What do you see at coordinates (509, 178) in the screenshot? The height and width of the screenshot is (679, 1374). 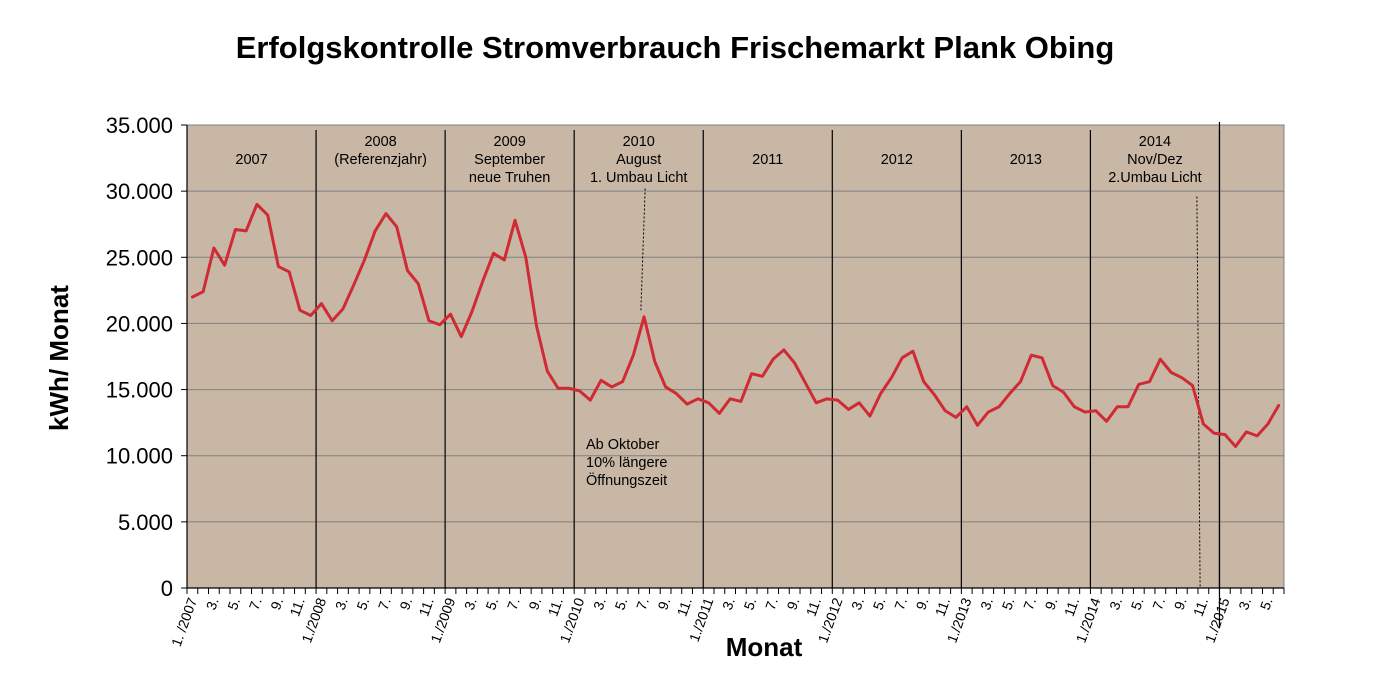 I see `year-label-line: neue Truhen` at bounding box center [509, 178].